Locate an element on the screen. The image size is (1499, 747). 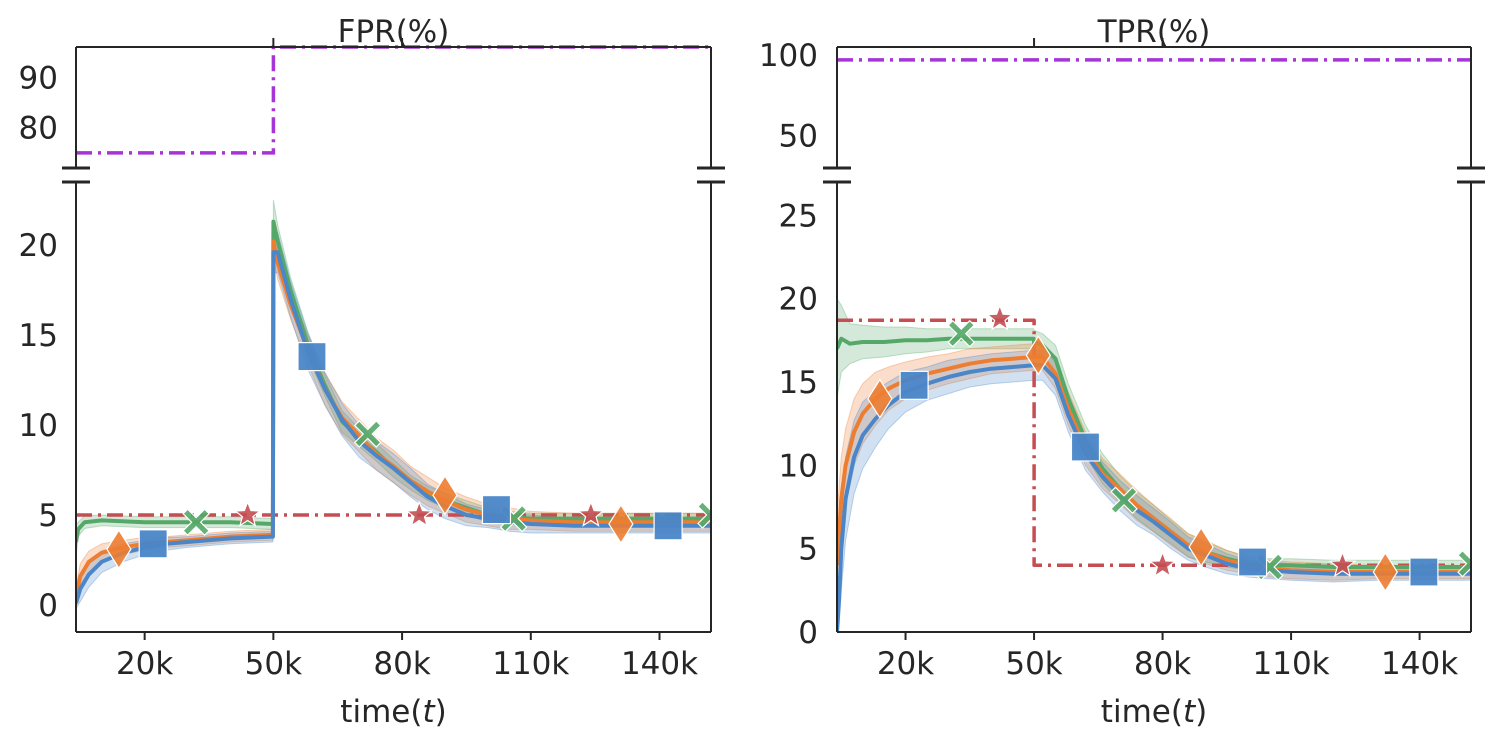
top-y-tick-label: 50 is located at coordinates (798, 137).